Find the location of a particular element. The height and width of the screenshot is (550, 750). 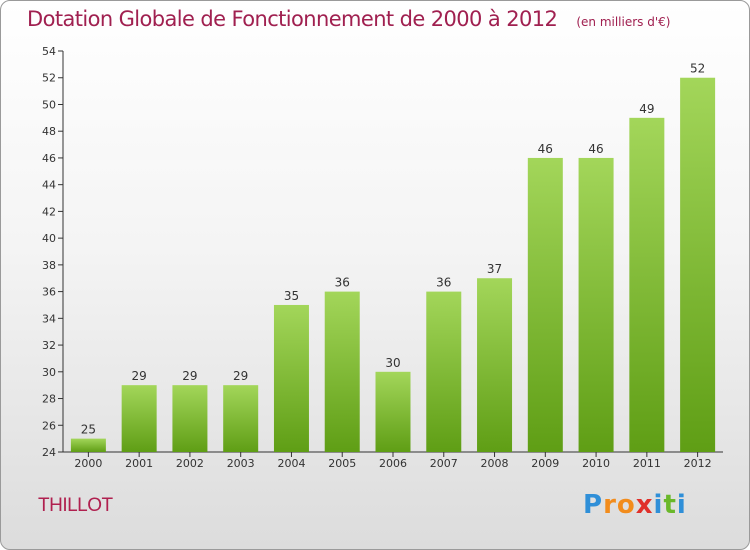

y-tick-label: 36 is located at coordinates (49, 292).